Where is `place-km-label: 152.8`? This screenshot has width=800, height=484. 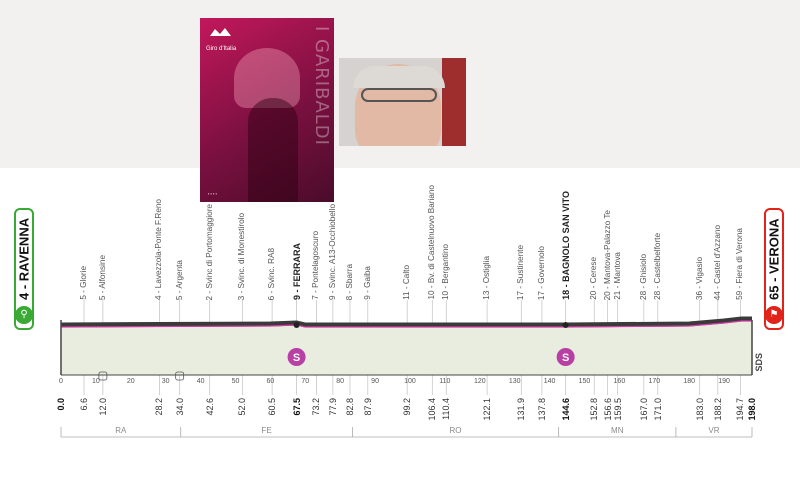 place-km-label: 152.8 is located at coordinates (594, 409).